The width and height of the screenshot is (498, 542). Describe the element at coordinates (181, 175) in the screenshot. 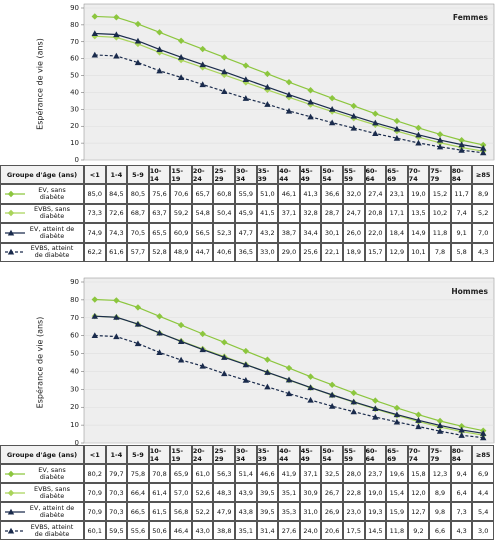

I see `column-header: 15-19` at that location.